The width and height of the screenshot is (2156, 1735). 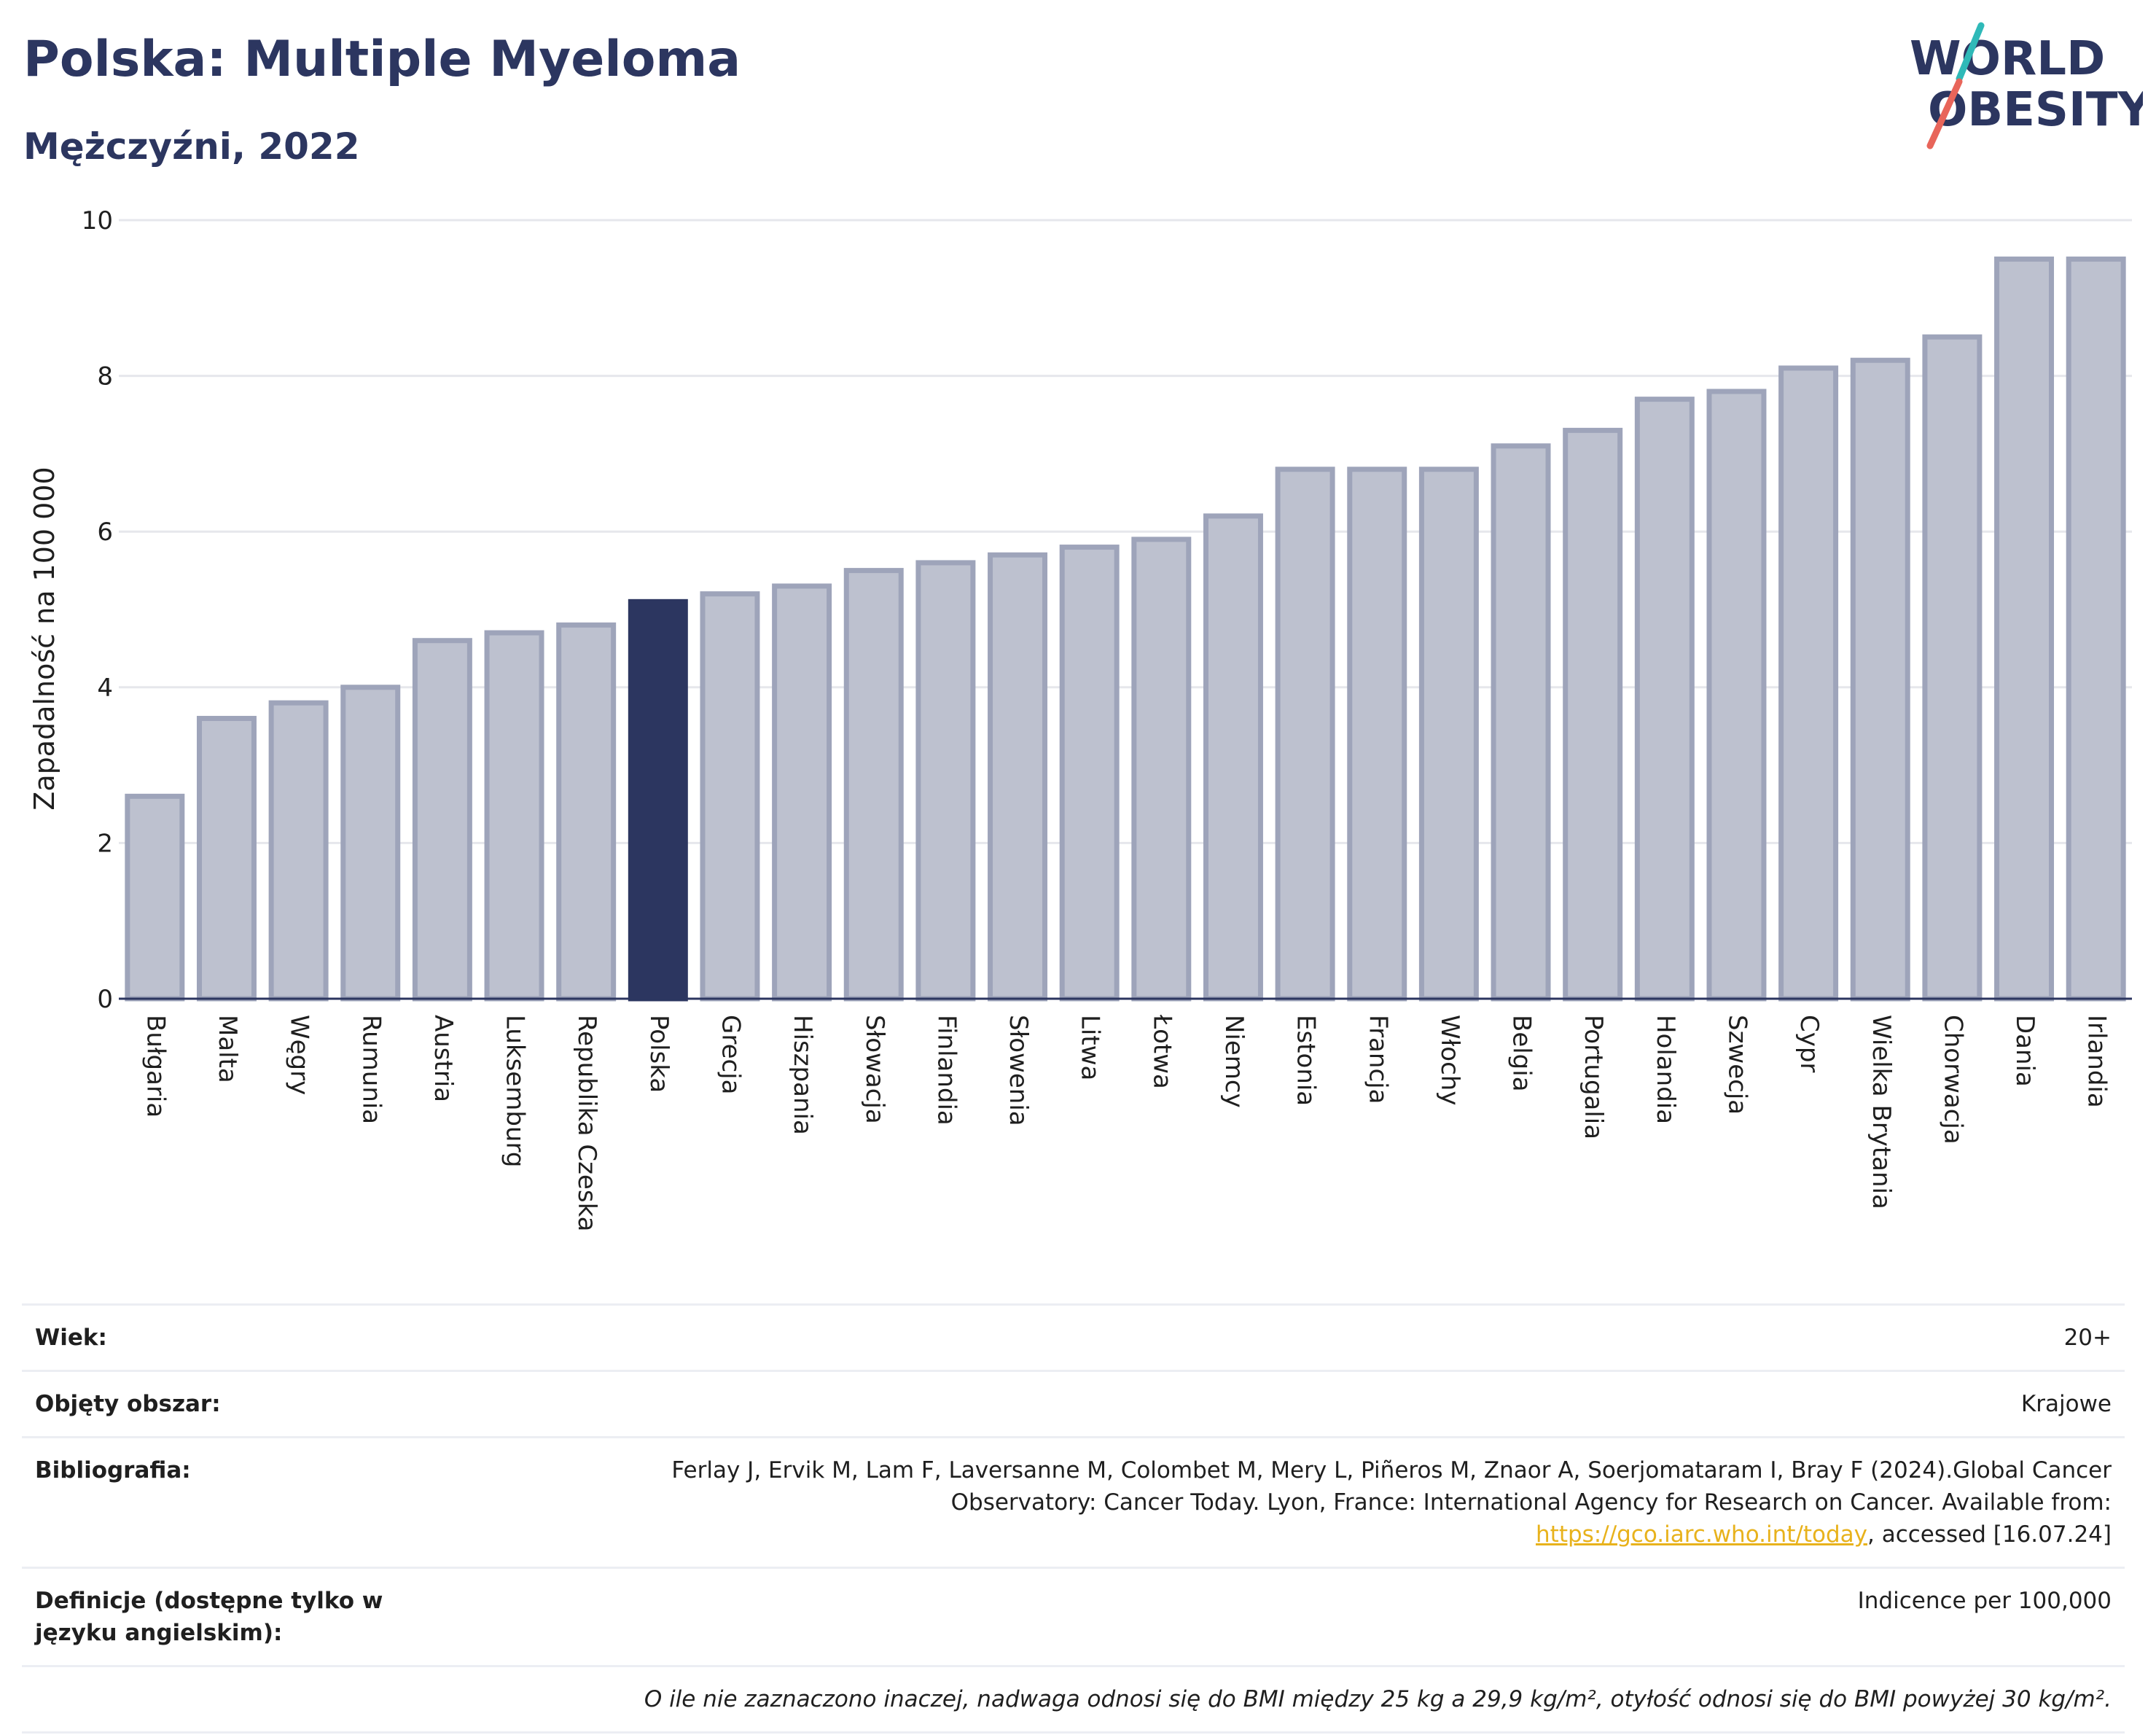 I want to click on chart-title: Polska: Multiple Myeloma, so click(x=382, y=59).